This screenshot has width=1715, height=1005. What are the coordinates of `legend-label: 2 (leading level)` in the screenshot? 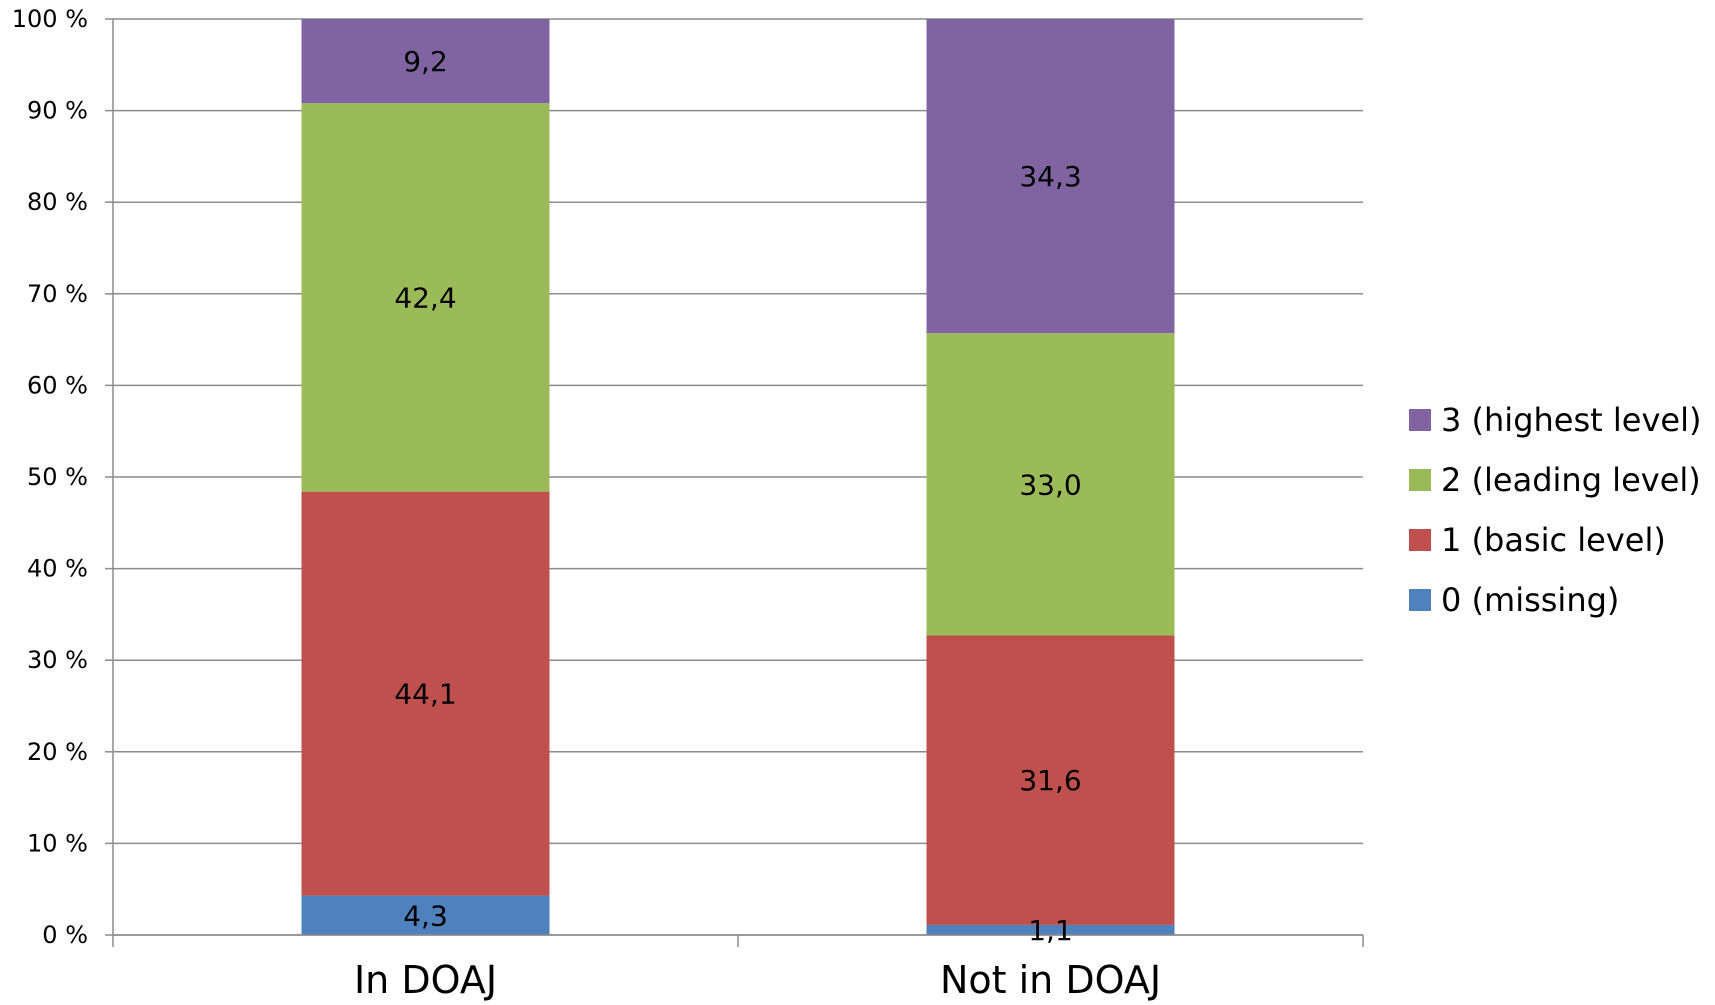 It's located at (1571, 480).